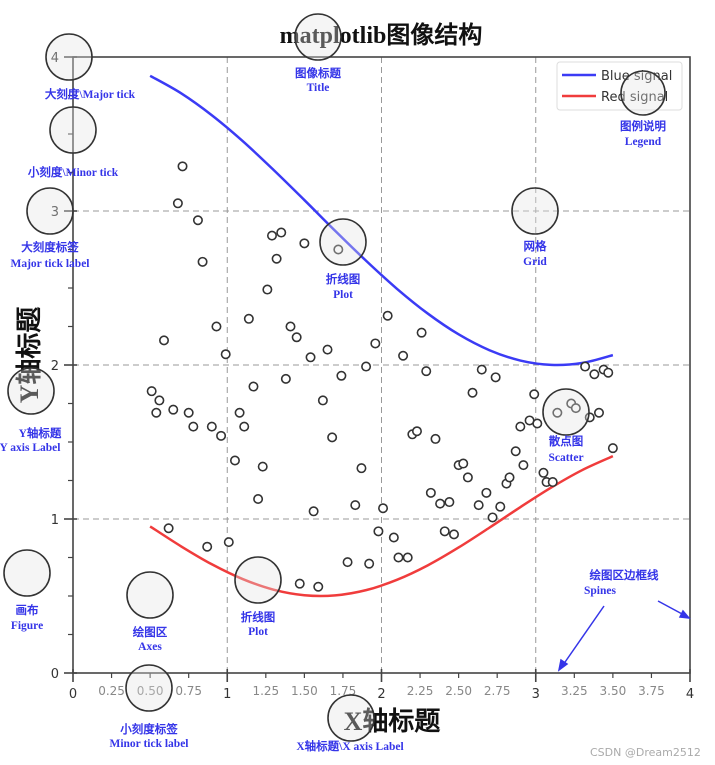  What do you see at coordinates (613, 691) in the screenshot?
I see `x-minor-tick-label: 3.50` at bounding box center [613, 691].